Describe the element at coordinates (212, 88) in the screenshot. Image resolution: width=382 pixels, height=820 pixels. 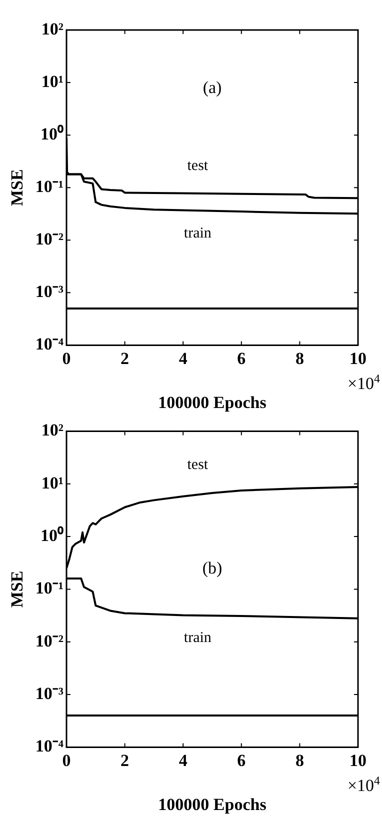
I see `annotation: (a)` at that location.